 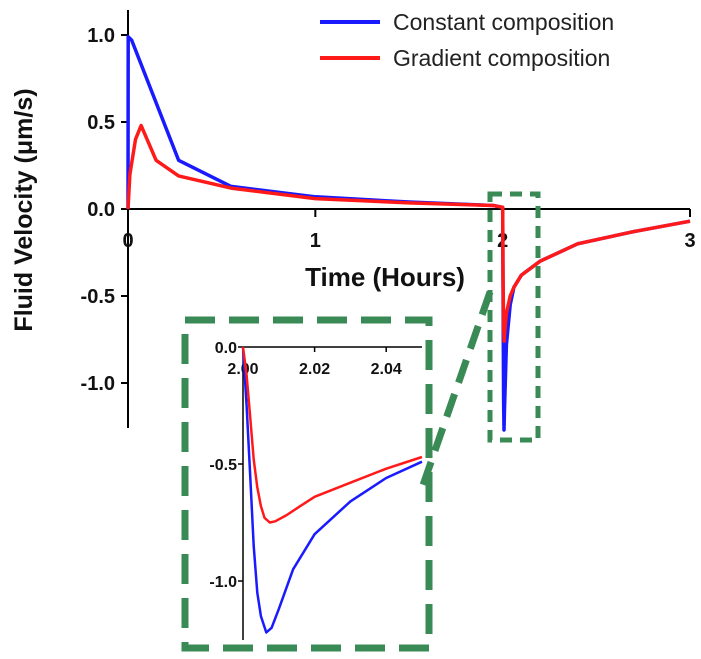 I want to click on inset-y-tick-label: 0.0, so click(x=226, y=348).